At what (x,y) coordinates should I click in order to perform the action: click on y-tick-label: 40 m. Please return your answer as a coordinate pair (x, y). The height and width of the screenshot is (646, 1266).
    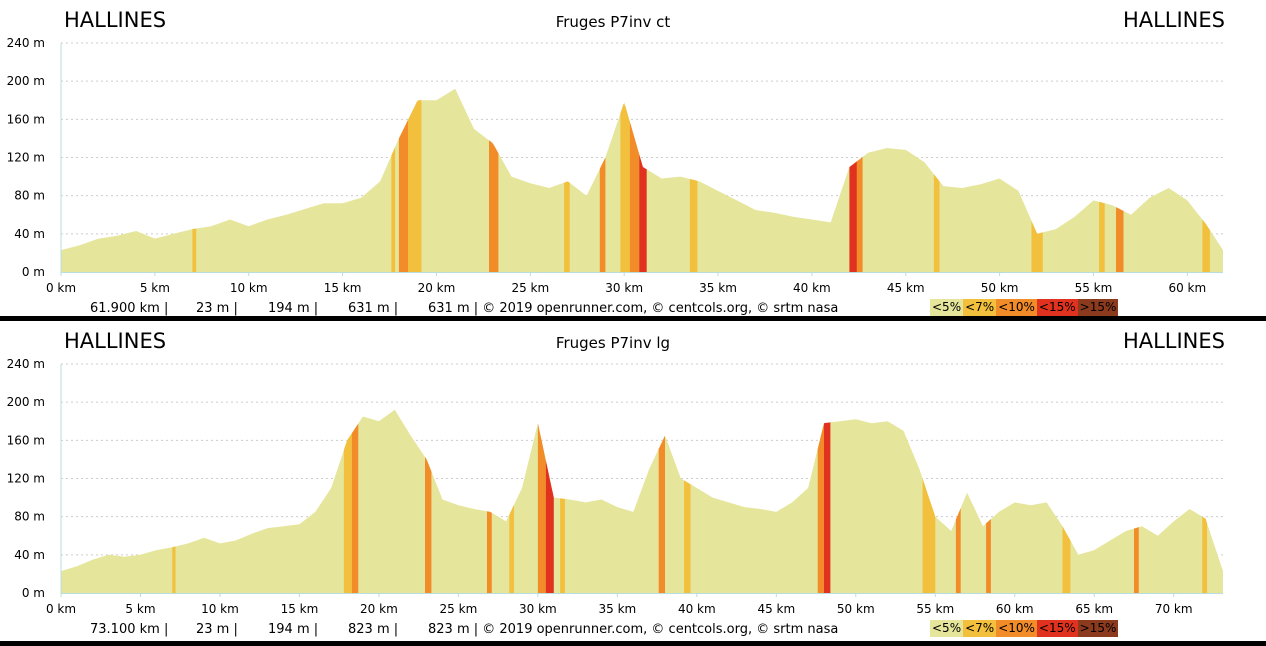
    Looking at the image, I should click on (29, 234).